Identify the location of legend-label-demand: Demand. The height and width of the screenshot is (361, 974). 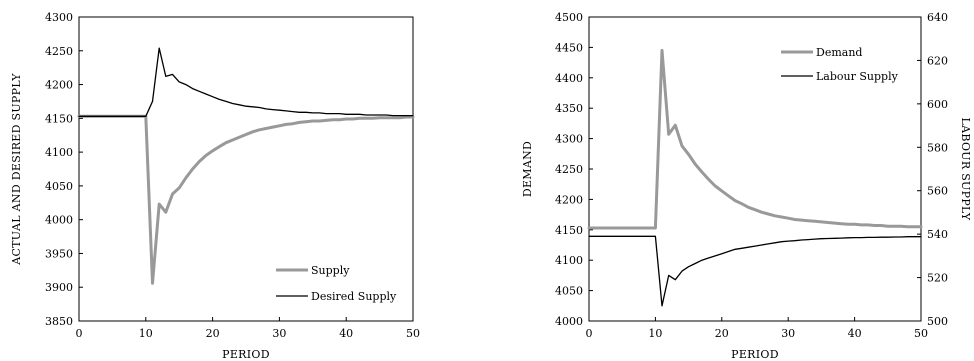
(839, 52).